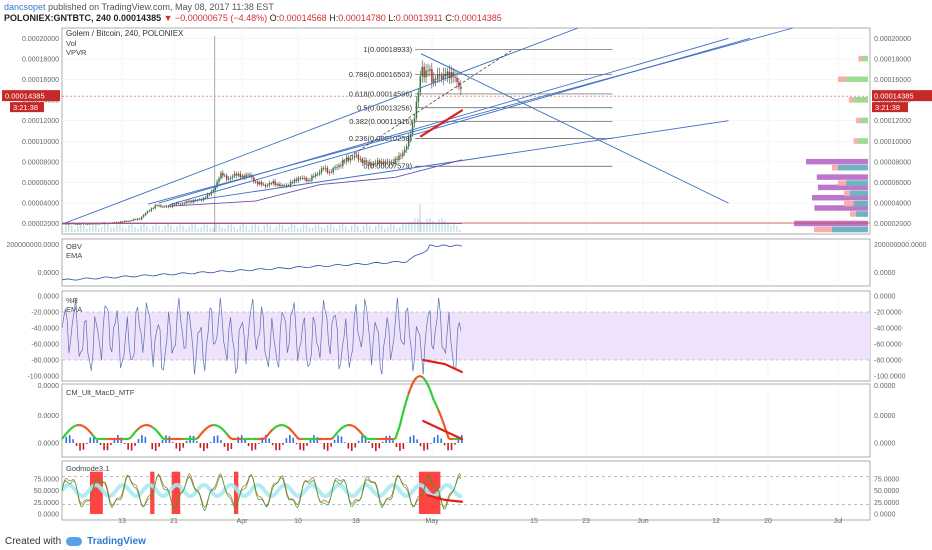  What do you see at coordinates (886, 479) in the screenshot?
I see `godmode-tick-right: 75.0000` at bounding box center [886, 479].